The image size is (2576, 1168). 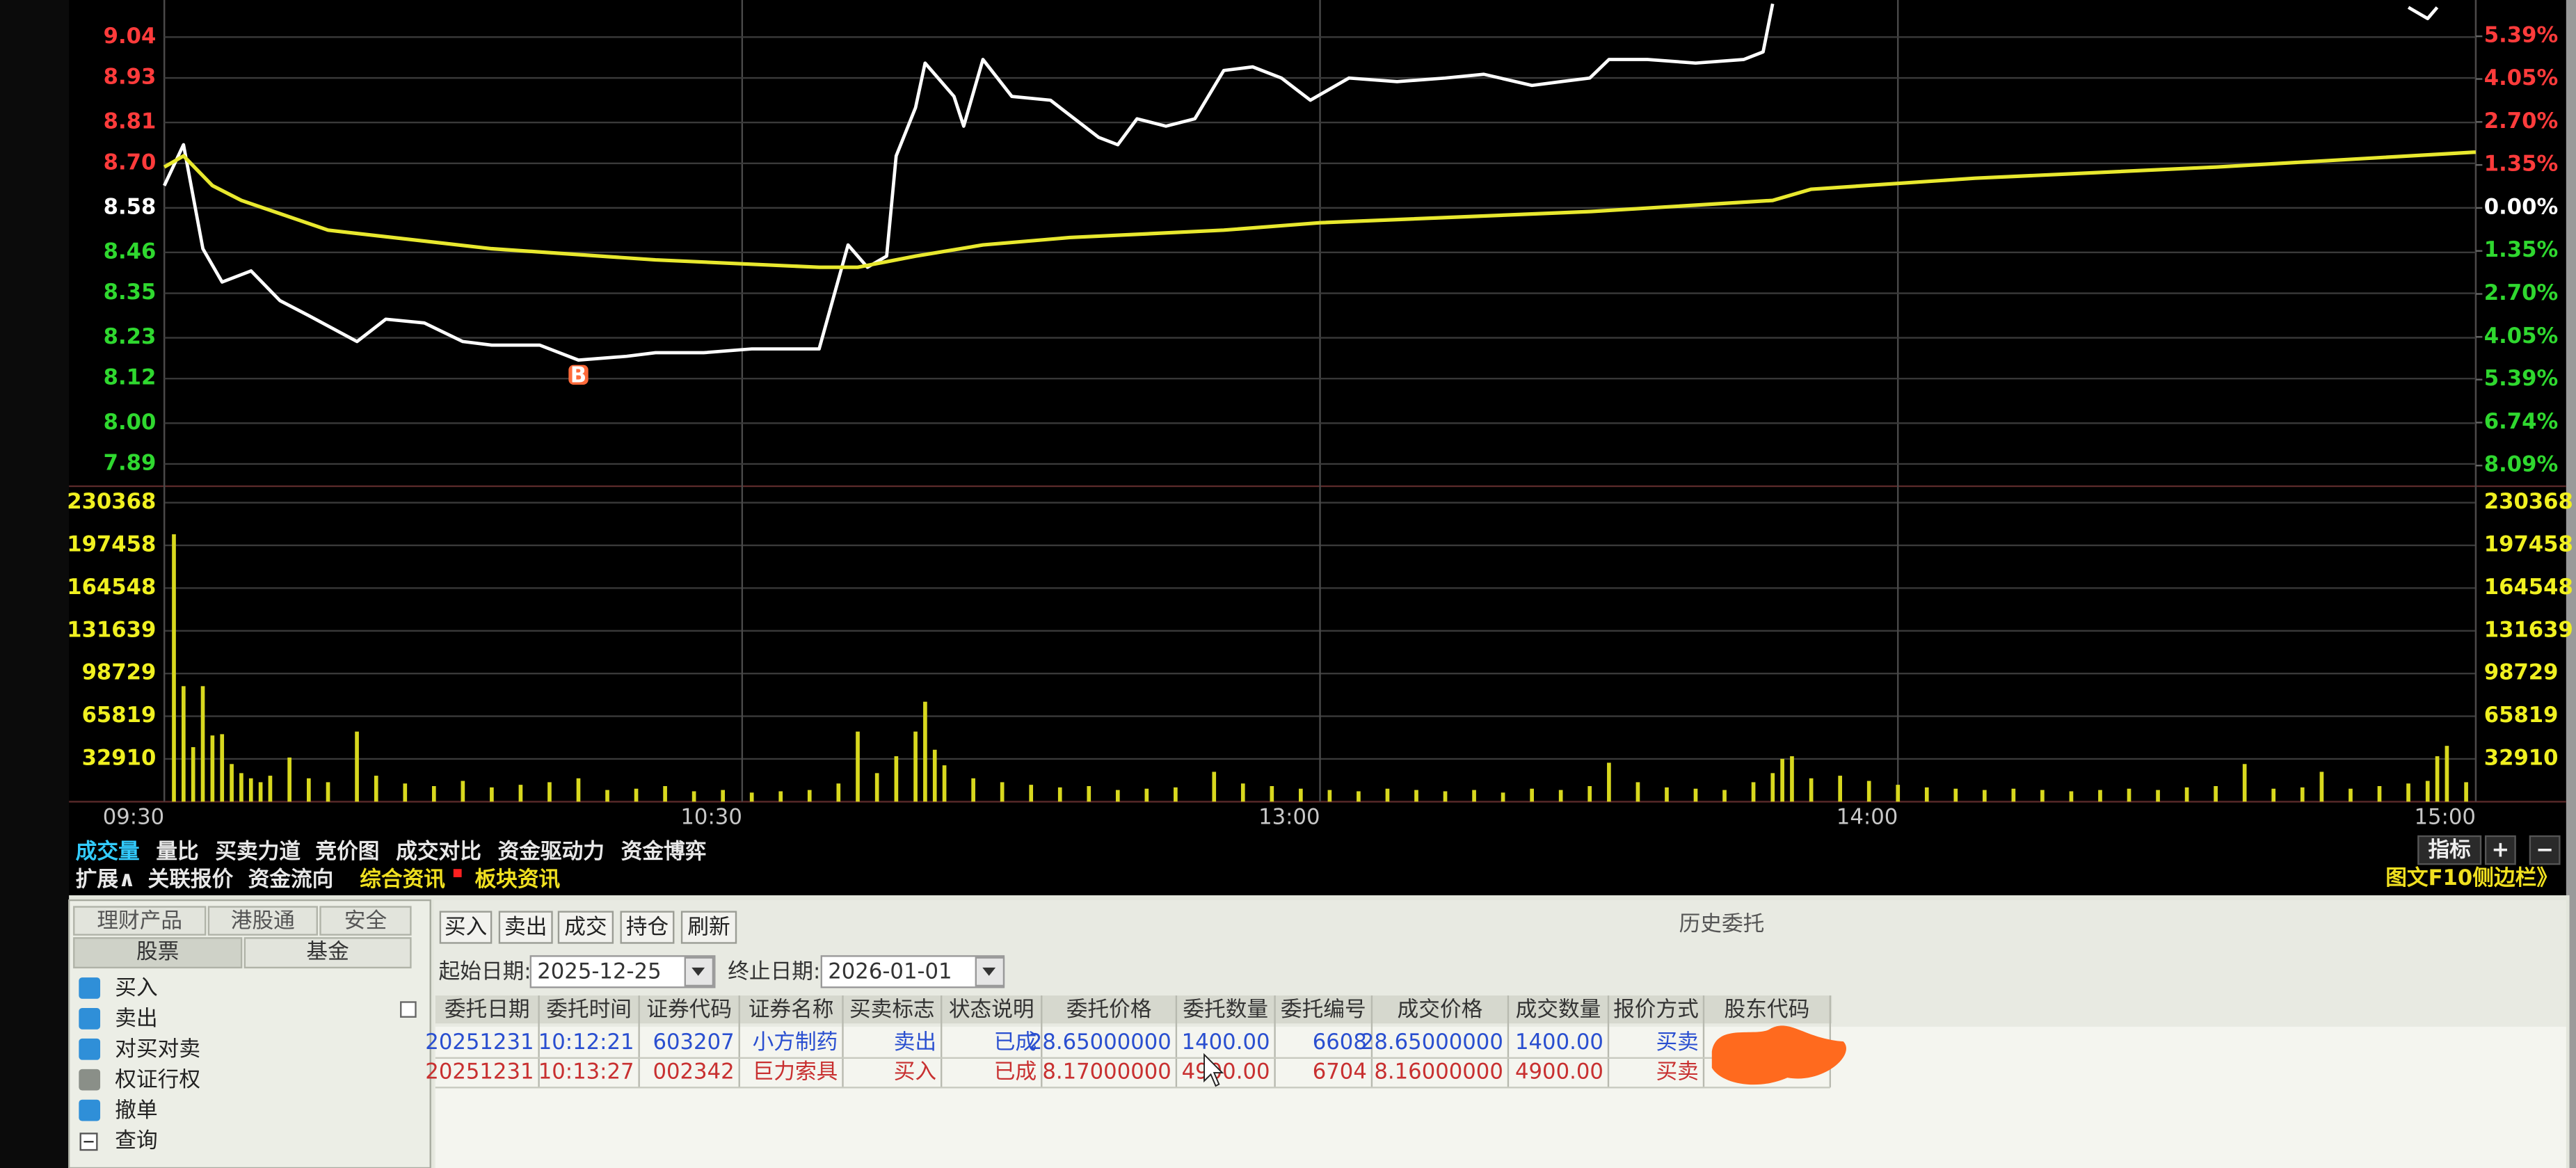 What do you see at coordinates (2521, 164) in the screenshot?
I see `y2-tick-label: 1.35%` at bounding box center [2521, 164].